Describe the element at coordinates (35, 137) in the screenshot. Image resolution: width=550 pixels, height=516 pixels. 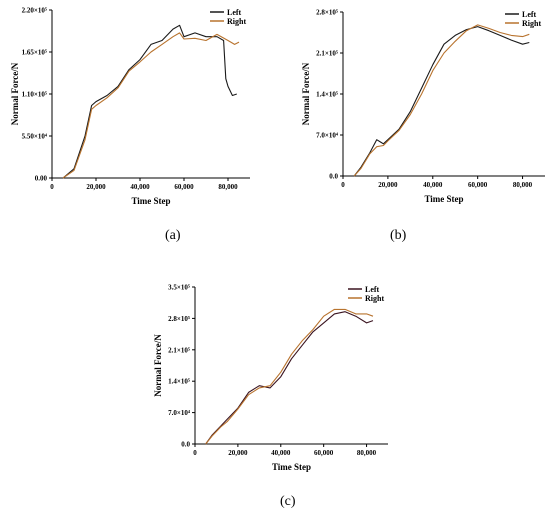
I see `y-tick-label: 5.50×10⁴` at that location.